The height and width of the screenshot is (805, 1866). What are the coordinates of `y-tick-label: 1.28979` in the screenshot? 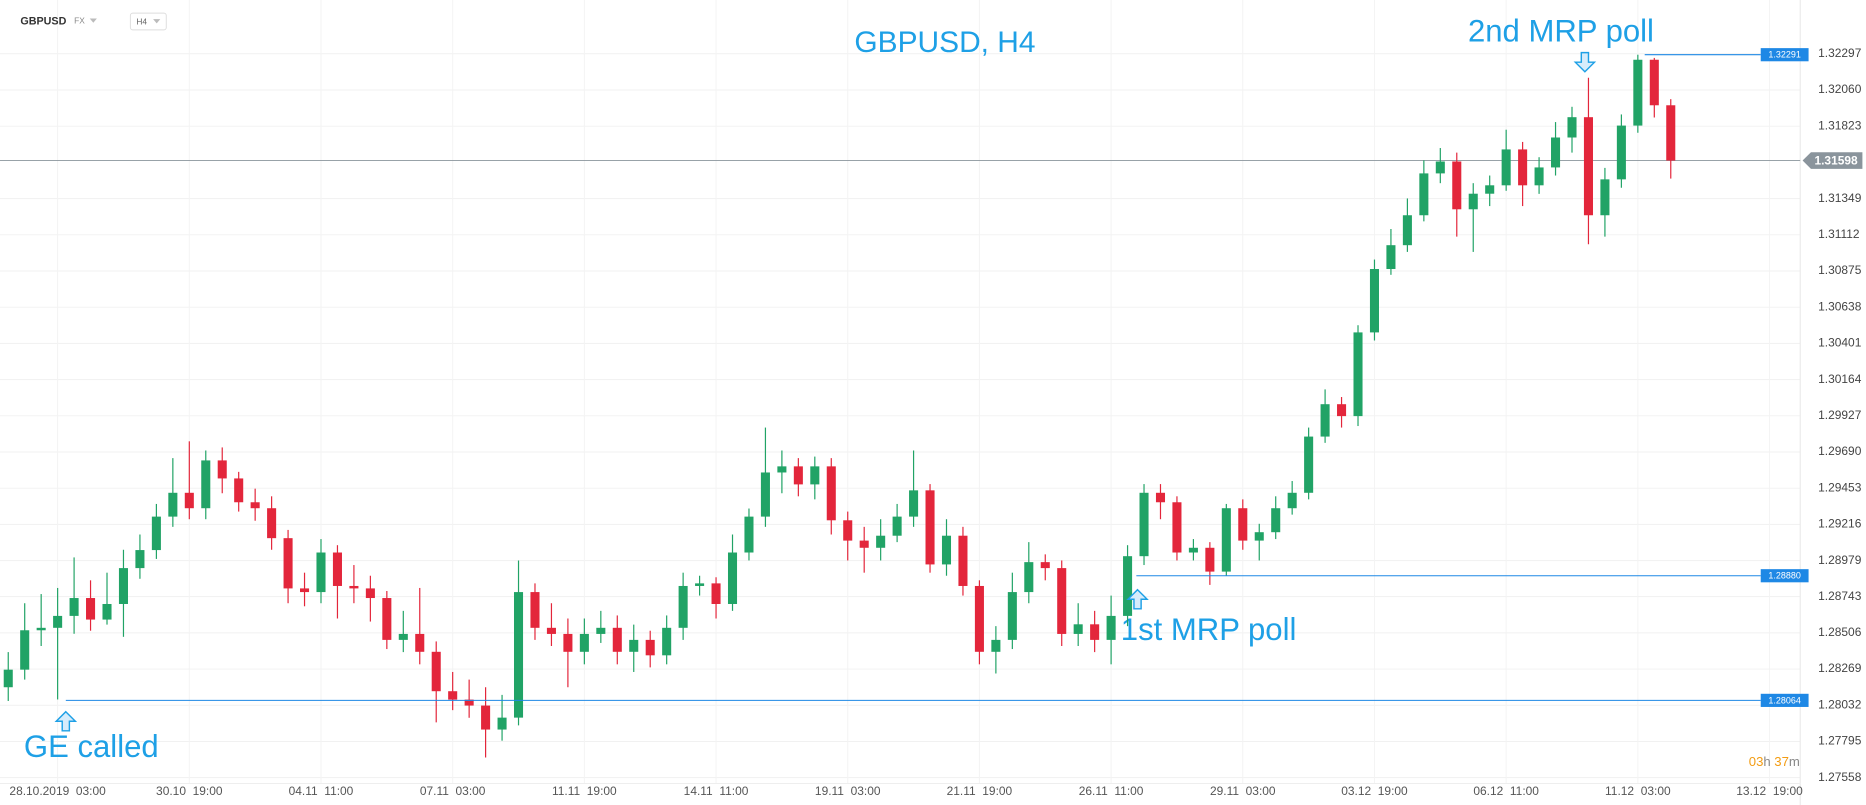 It's located at (1840, 560).